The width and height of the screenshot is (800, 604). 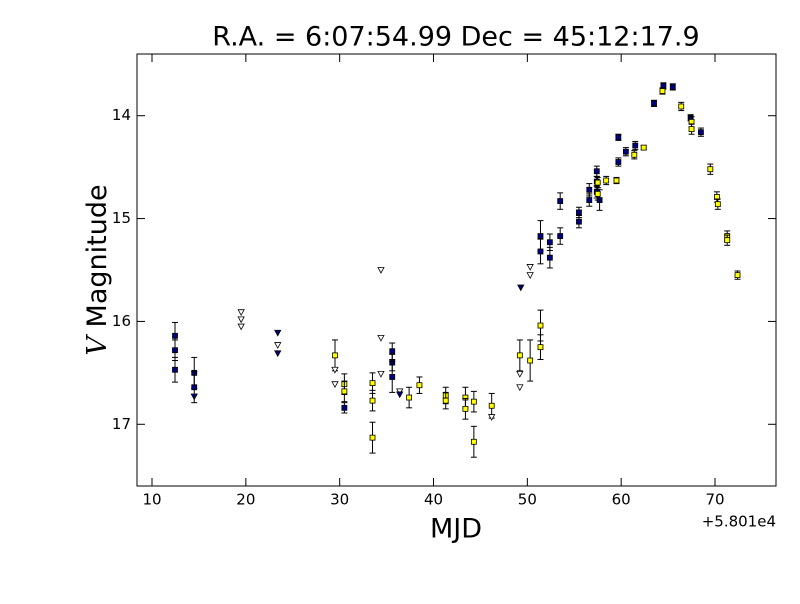 What do you see at coordinates (97, 255) in the screenshot?
I see `y-axis-label-text: Magnitude` at bounding box center [97, 255].